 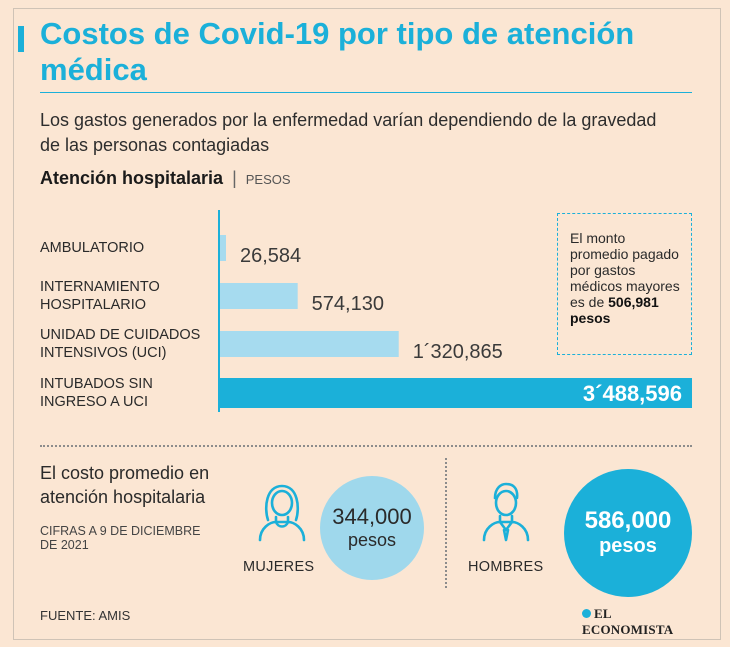 What do you see at coordinates (120, 335) in the screenshot?
I see `category-label-line: UNIDAD DE CUIDADOS` at bounding box center [120, 335].